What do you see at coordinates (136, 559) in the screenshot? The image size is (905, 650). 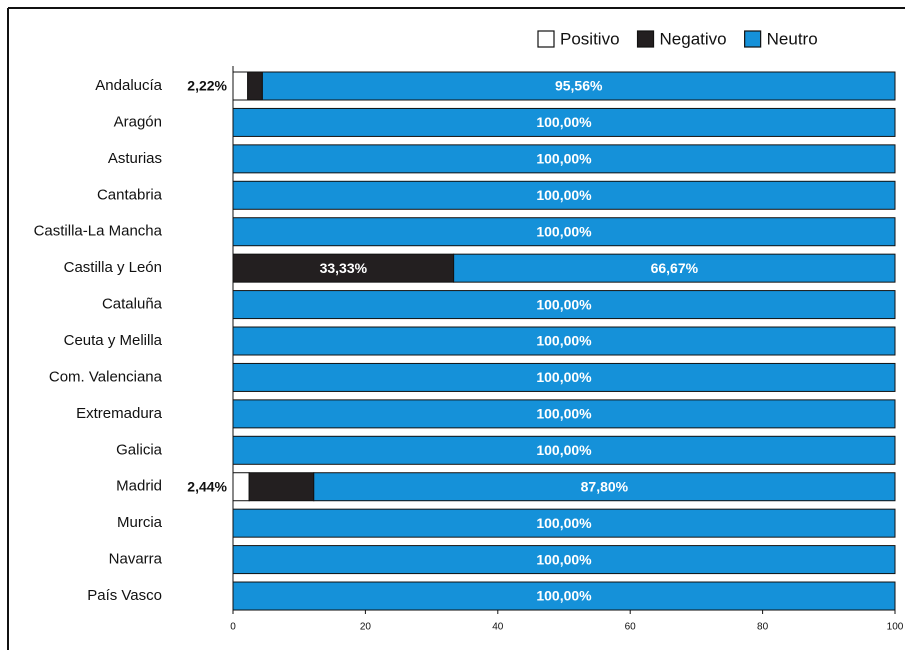 I see `y-tick-label: Navarra` at bounding box center [136, 559].